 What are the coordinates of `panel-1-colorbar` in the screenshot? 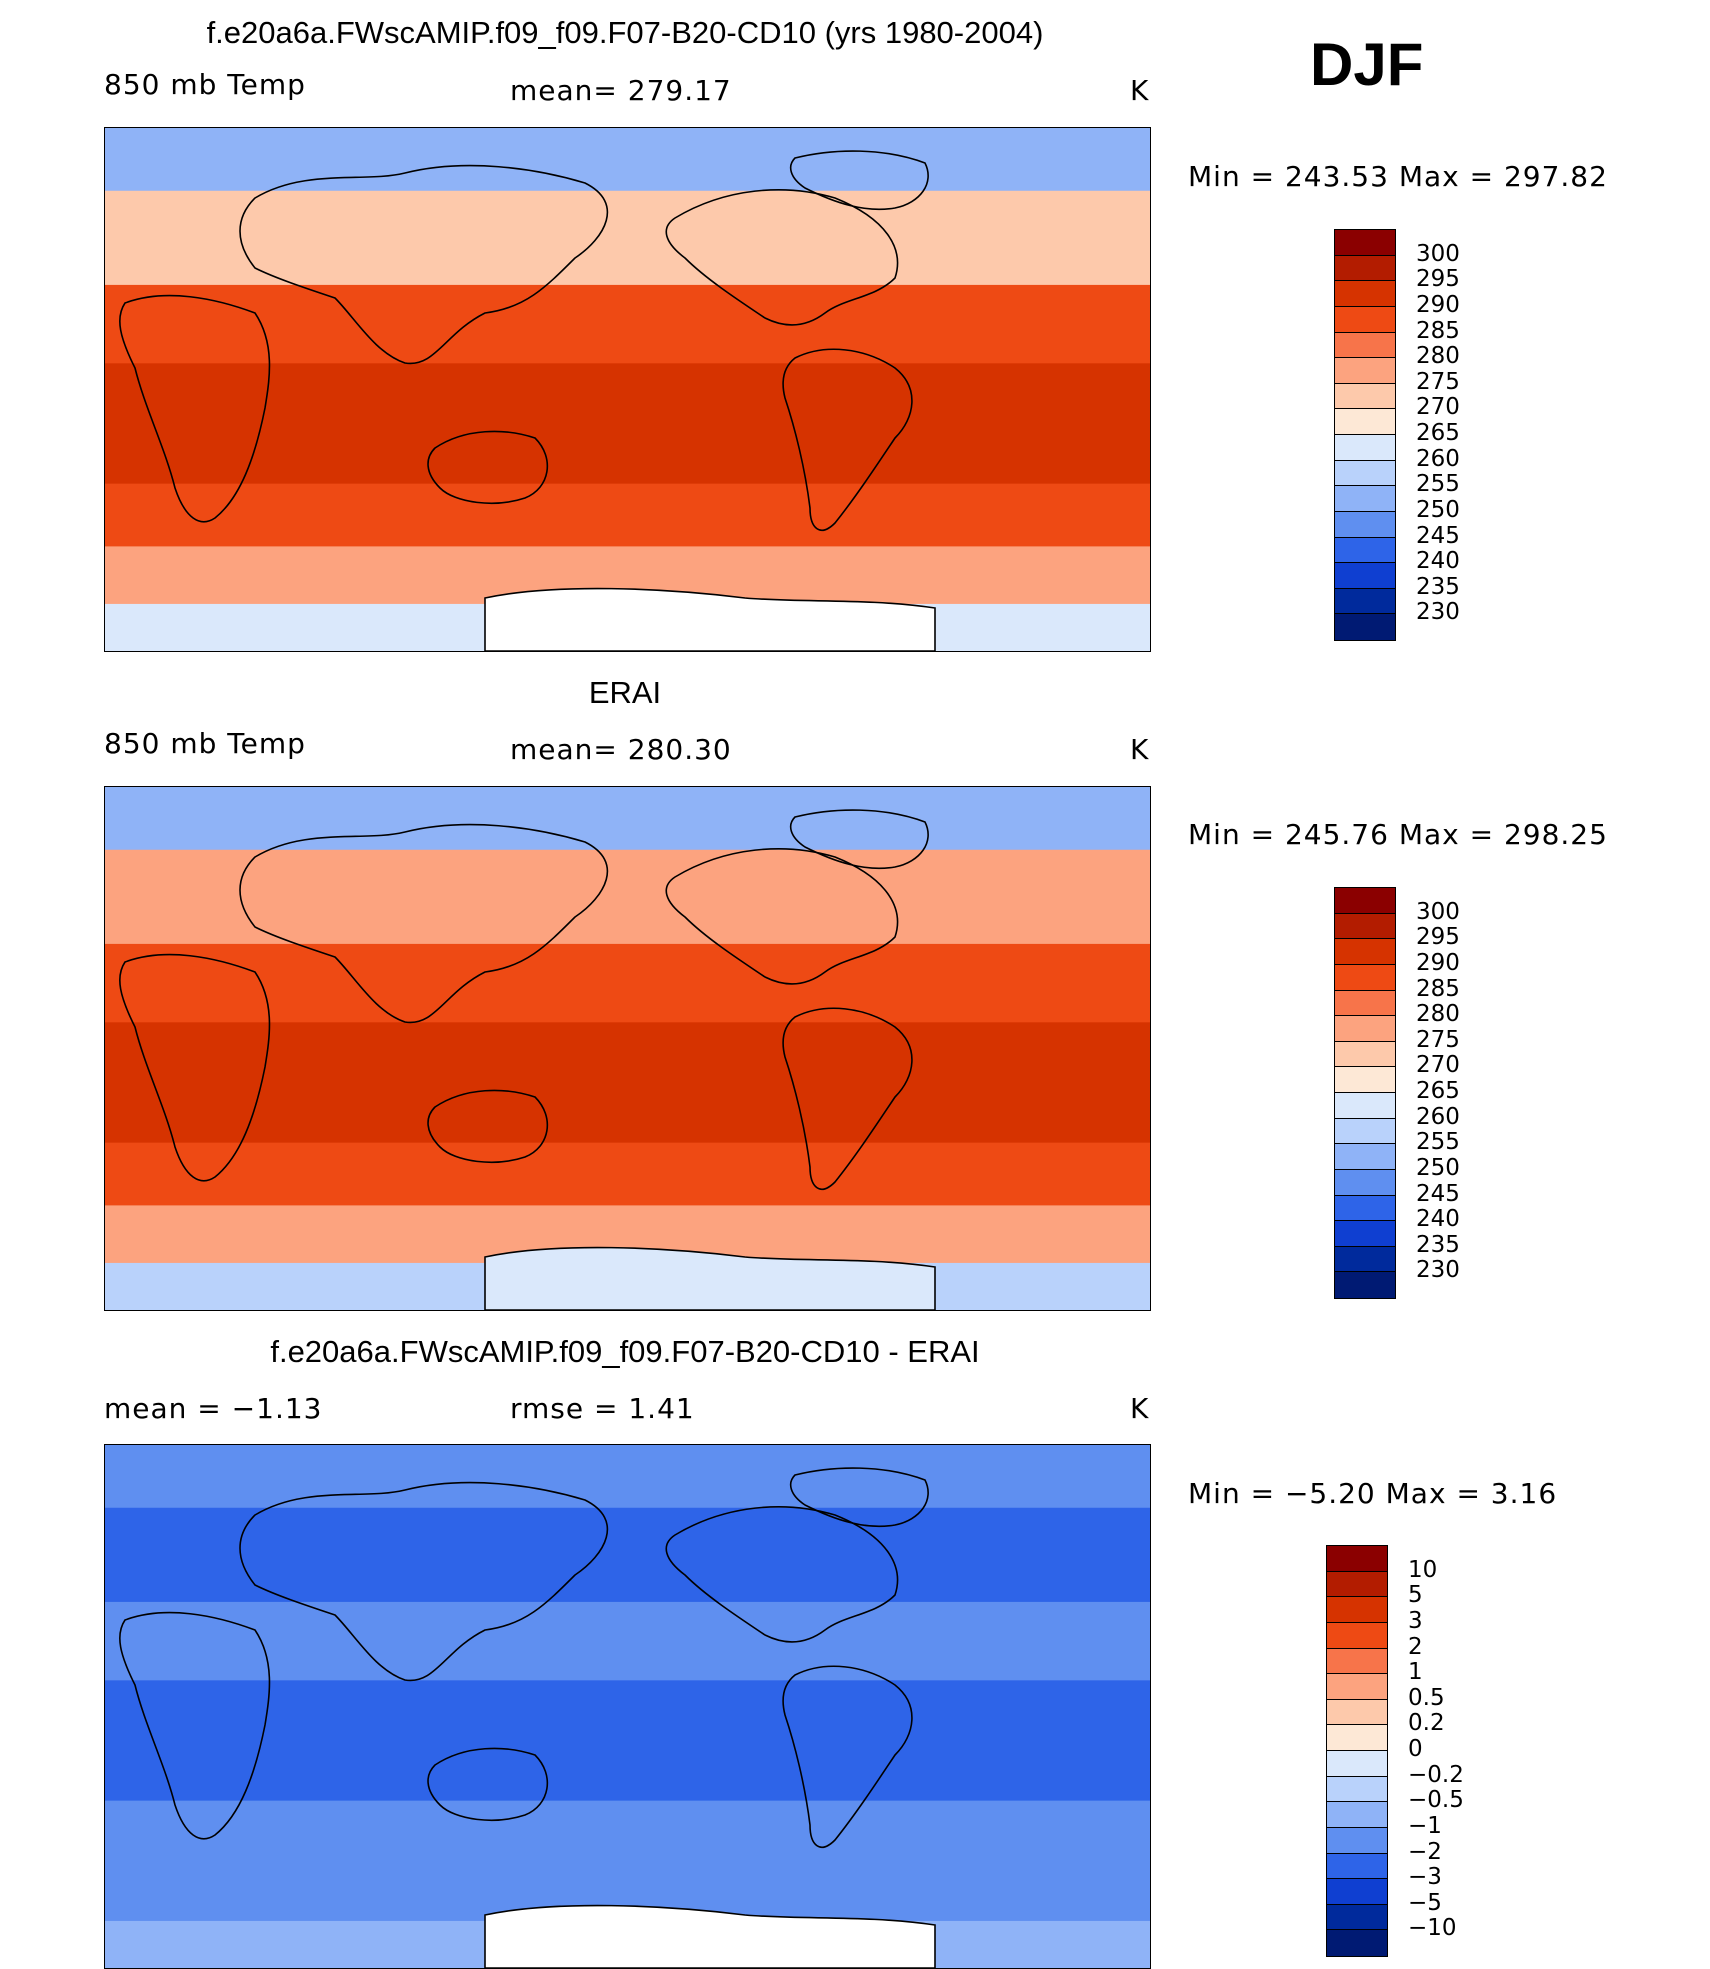 It's located at (1365, 435).